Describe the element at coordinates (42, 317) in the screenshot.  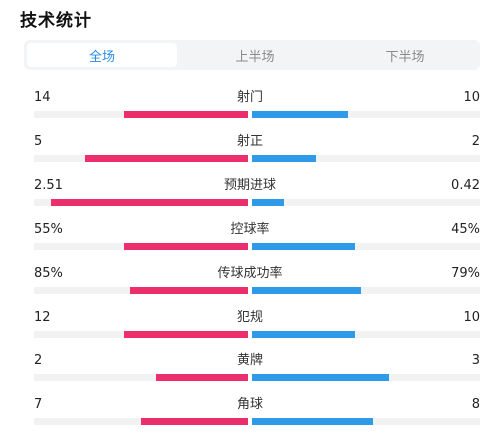
I see `home-value: 12` at that location.